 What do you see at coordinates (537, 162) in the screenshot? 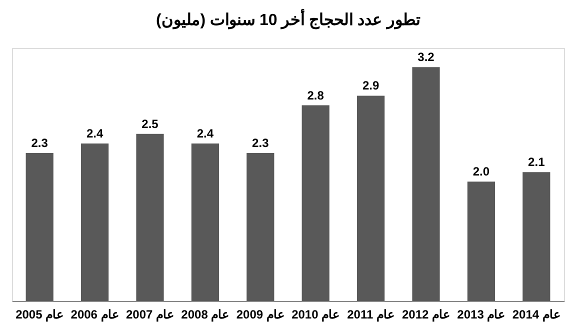
I see `data-label: 2.1` at bounding box center [537, 162].